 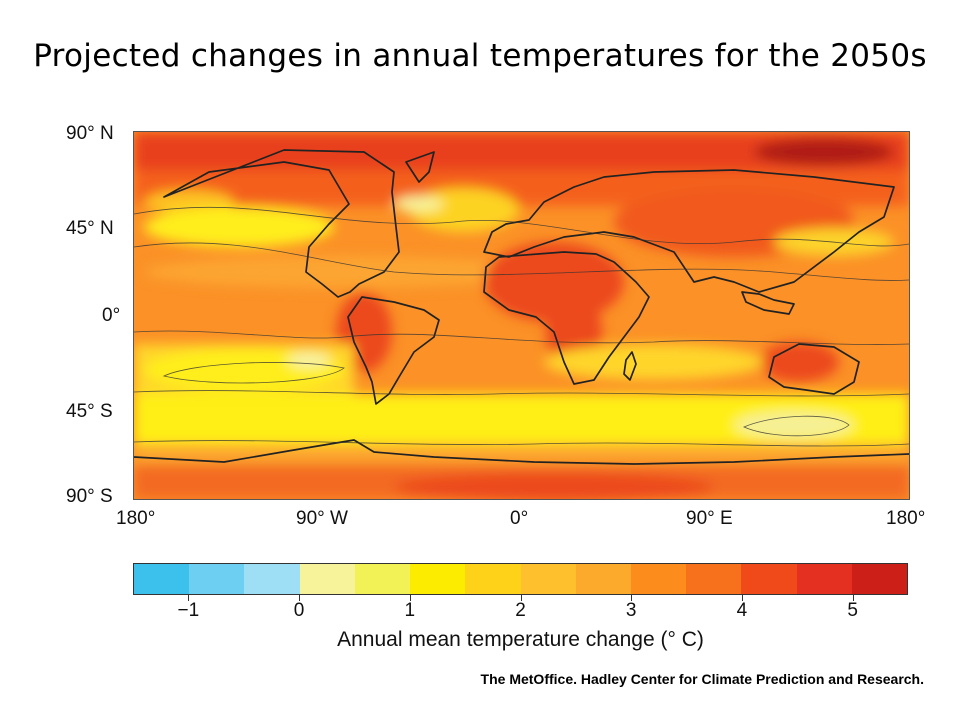 I want to click on lat-tick-0: 0°, so click(x=111, y=315).